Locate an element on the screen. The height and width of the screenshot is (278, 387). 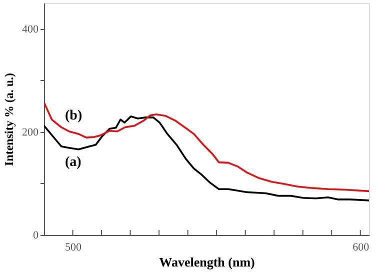
x-tick-label: 500 is located at coordinates (73, 248).